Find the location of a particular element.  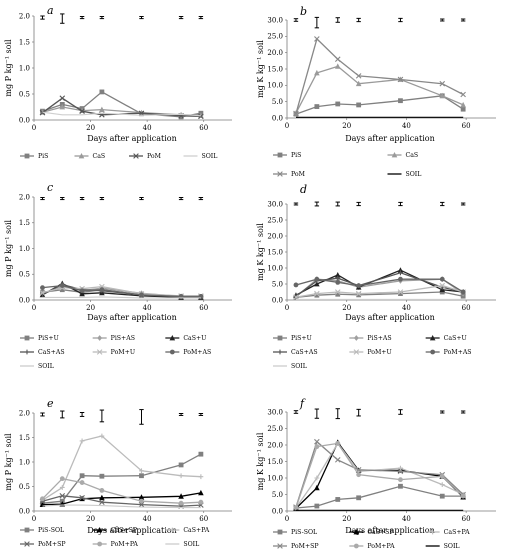

y-tick-label: 10.0 is located at coordinates (275, 268).